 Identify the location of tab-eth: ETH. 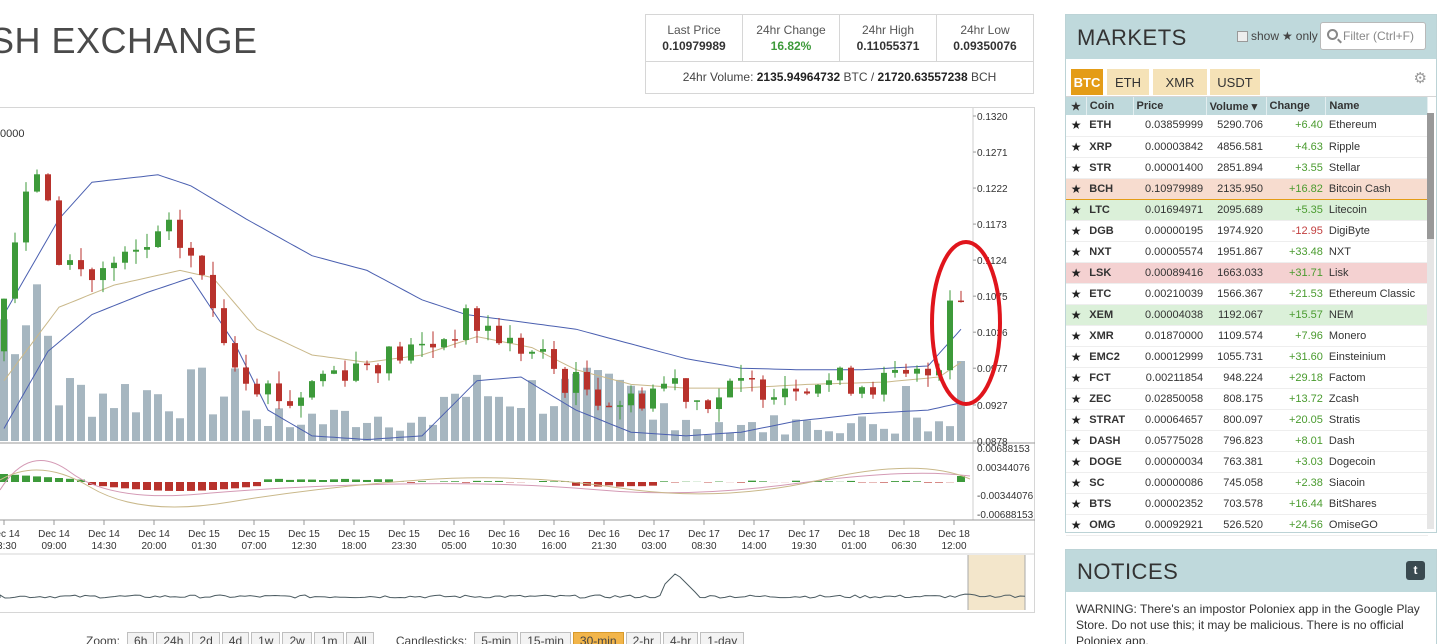
(1128, 82).